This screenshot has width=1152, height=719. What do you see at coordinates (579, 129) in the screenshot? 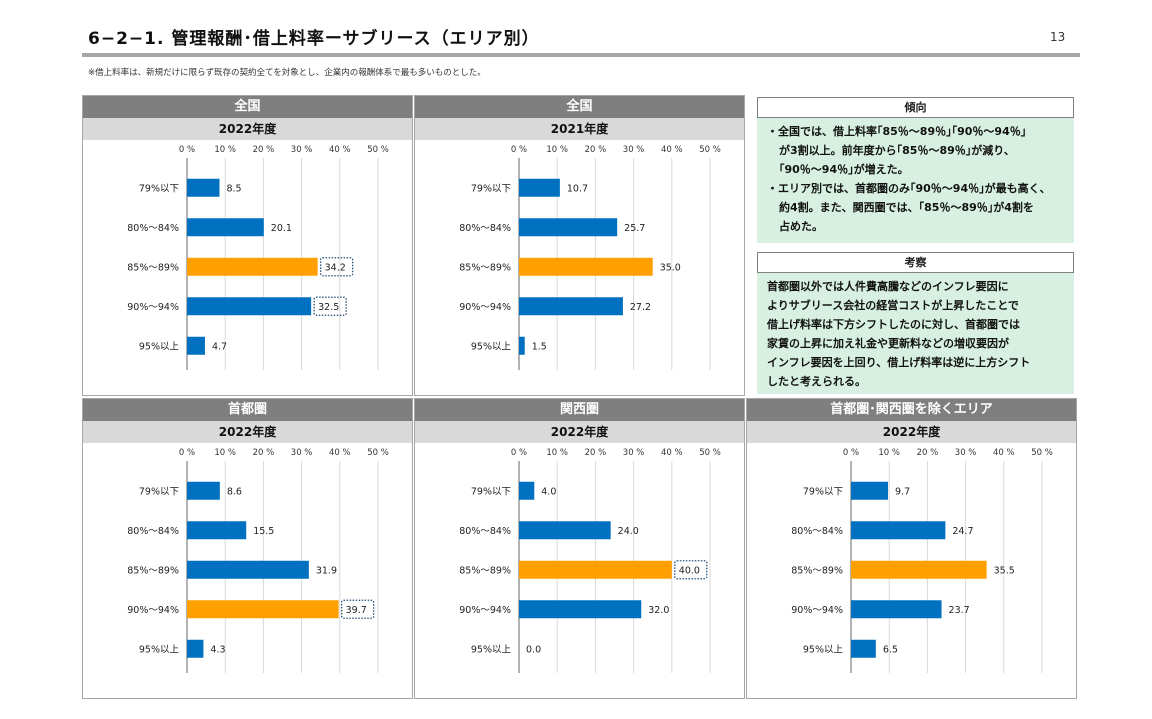
I see `panel-subtitle: 2021年度` at bounding box center [579, 129].